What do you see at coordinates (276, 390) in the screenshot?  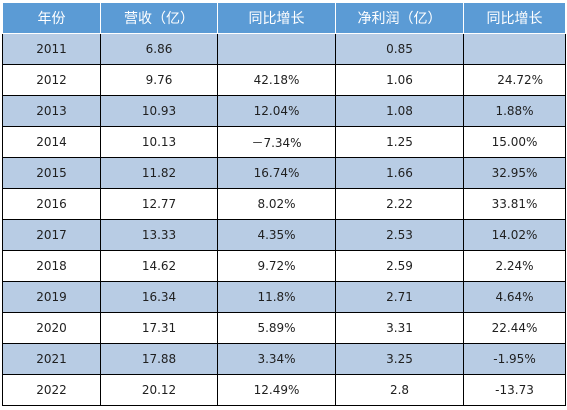 I see `cell-revenue-growth: 12.49%` at bounding box center [276, 390].